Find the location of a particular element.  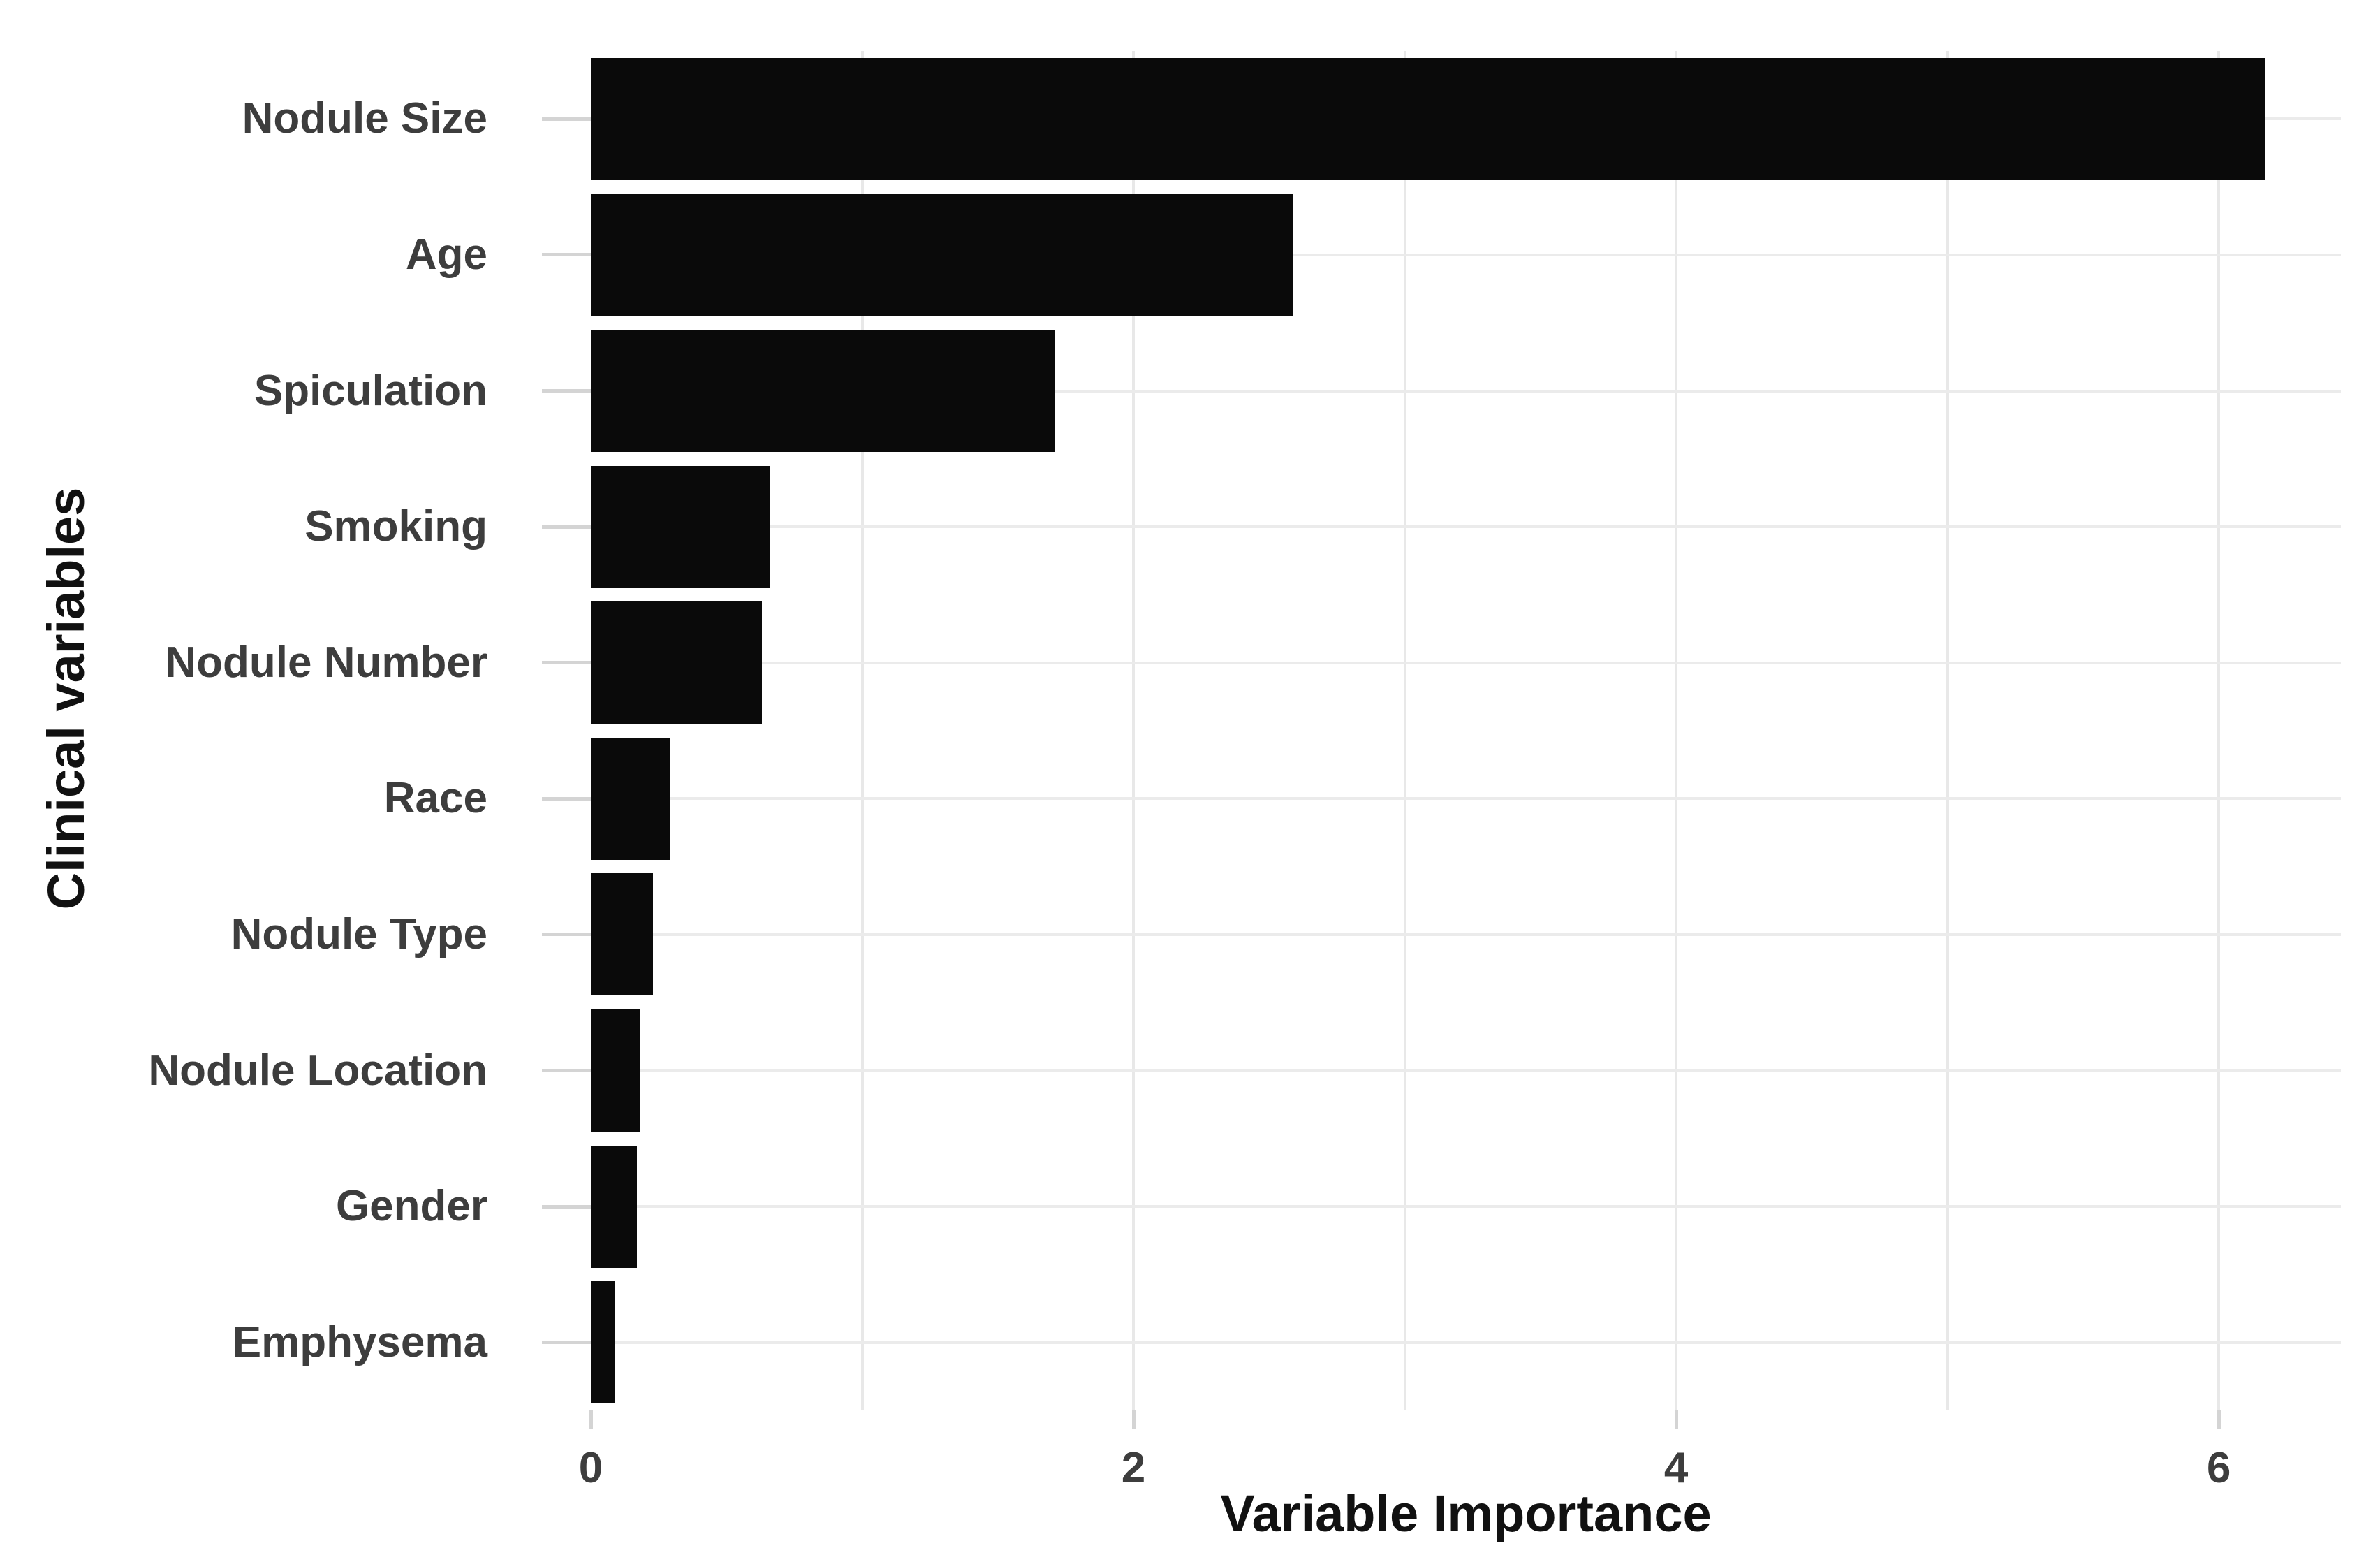

x-axis-title: Variable Importance is located at coordinates (1466, 1513).